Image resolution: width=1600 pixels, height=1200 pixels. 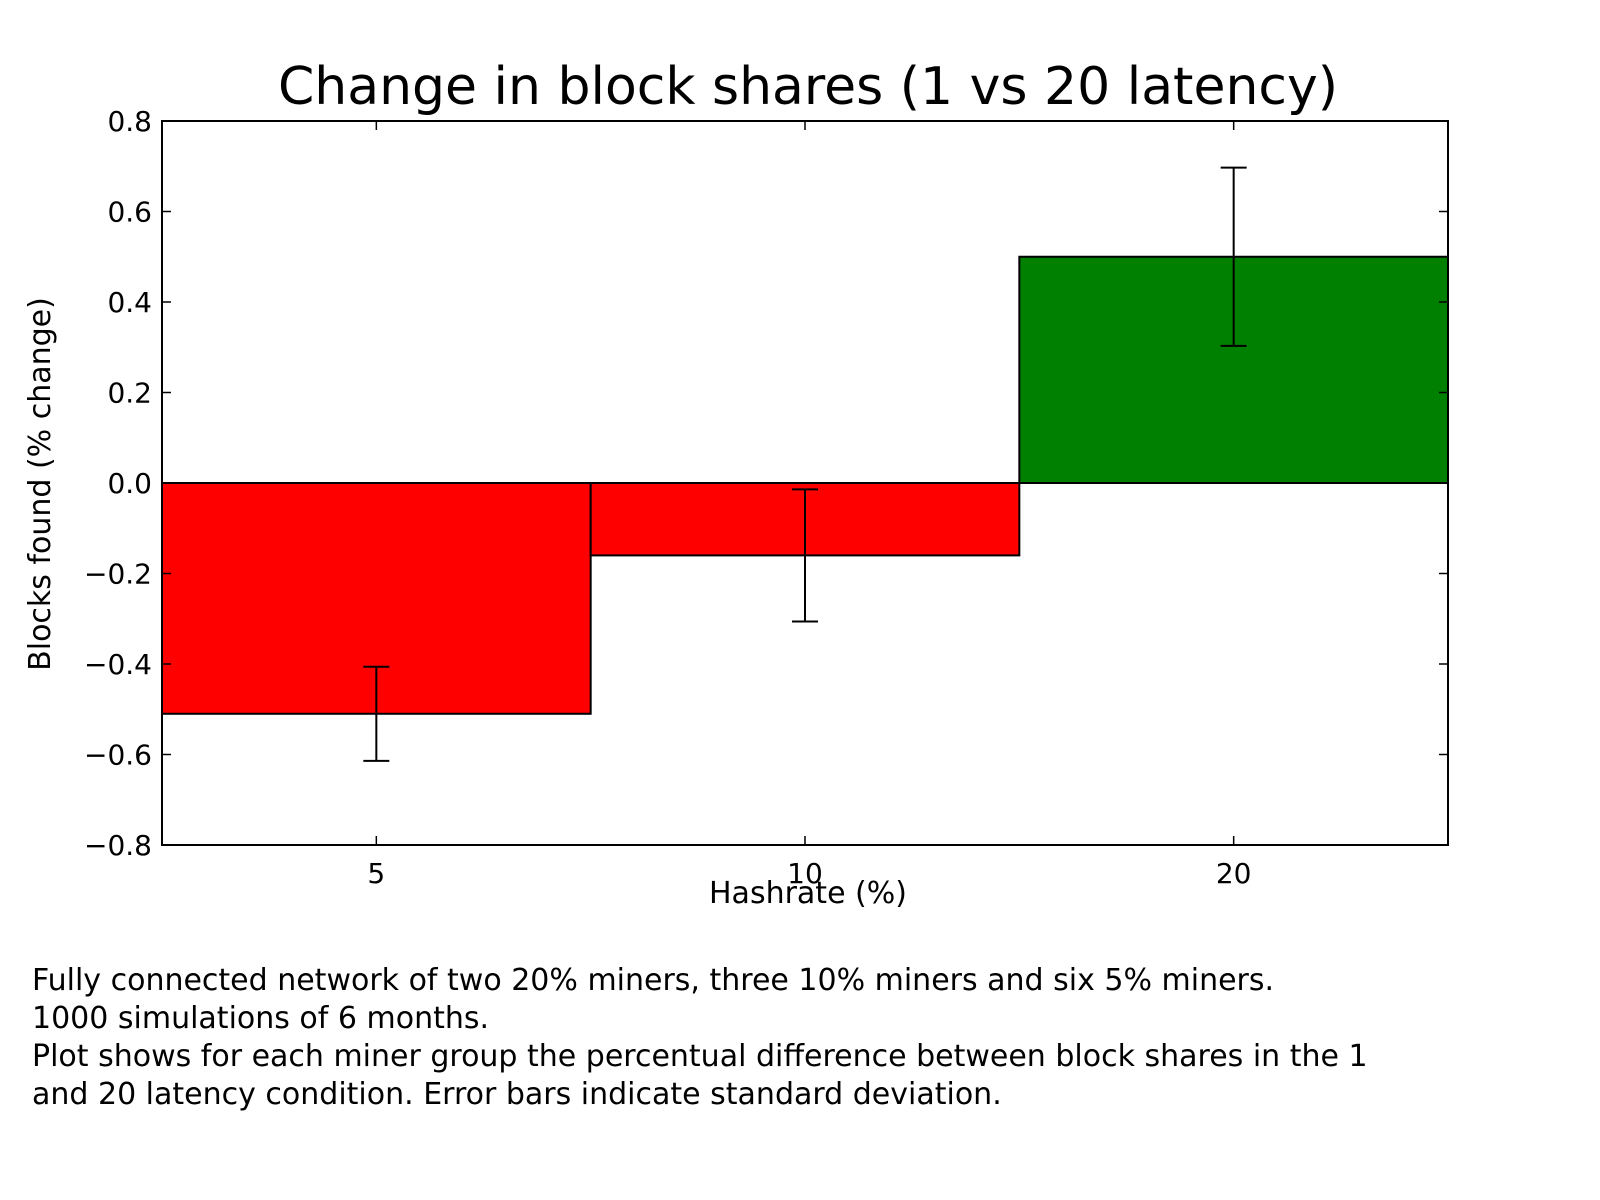 I want to click on x-tick-label: 5, so click(x=376, y=873).